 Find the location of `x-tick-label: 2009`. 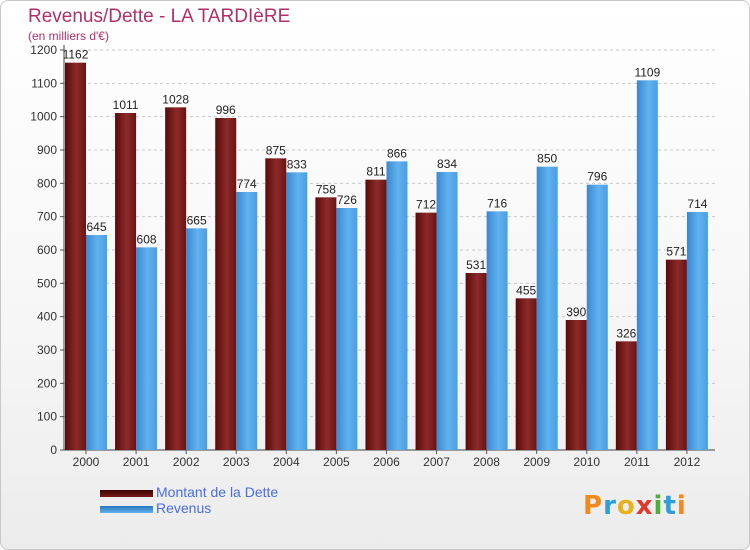

x-tick-label: 2009 is located at coordinates (536, 462).